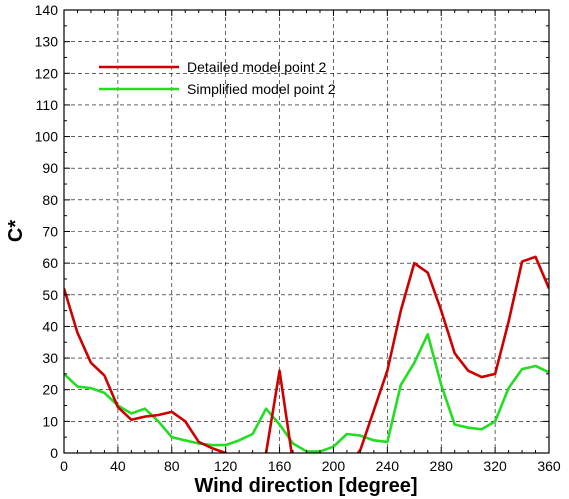  Describe the element at coordinates (50, 168) in the screenshot. I see `y-tick-label: 90` at that location.